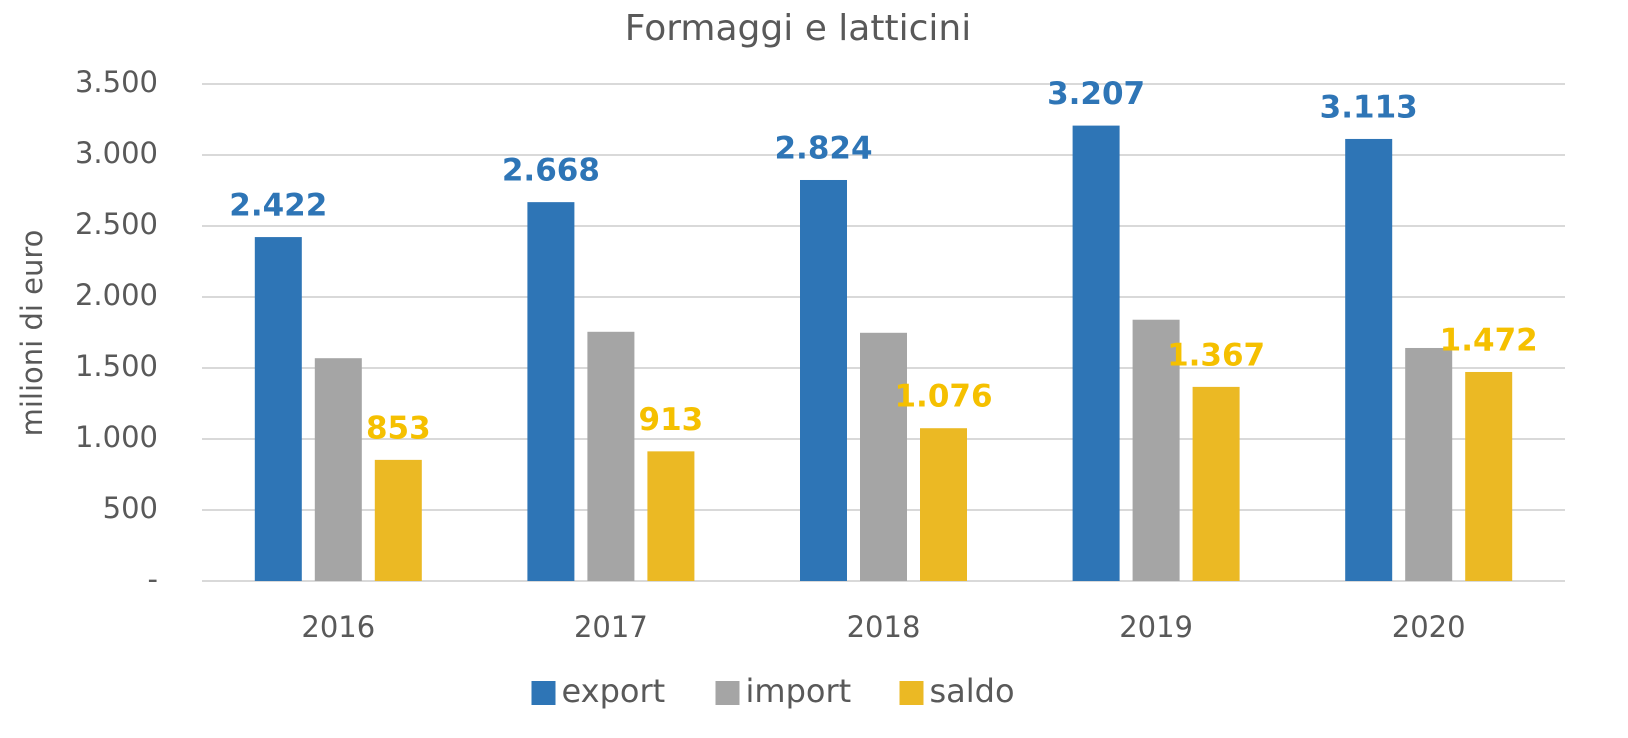  What do you see at coordinates (1156, 627) in the screenshot?
I see `x-tick-label: 2019` at bounding box center [1156, 627].